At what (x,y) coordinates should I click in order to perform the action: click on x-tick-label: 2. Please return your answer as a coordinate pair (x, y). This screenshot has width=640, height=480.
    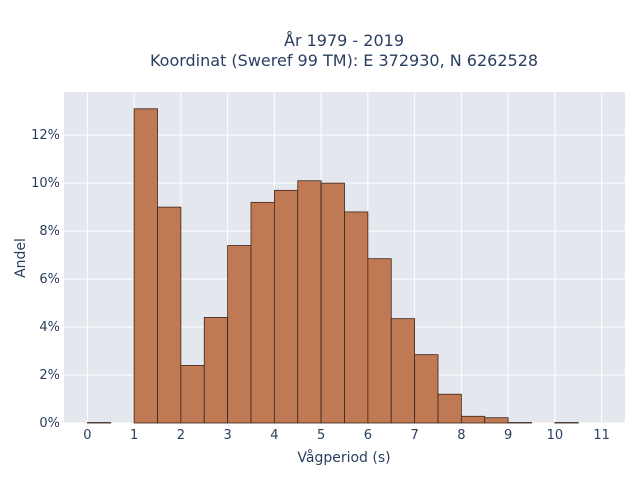
    Looking at the image, I should click on (181, 435).